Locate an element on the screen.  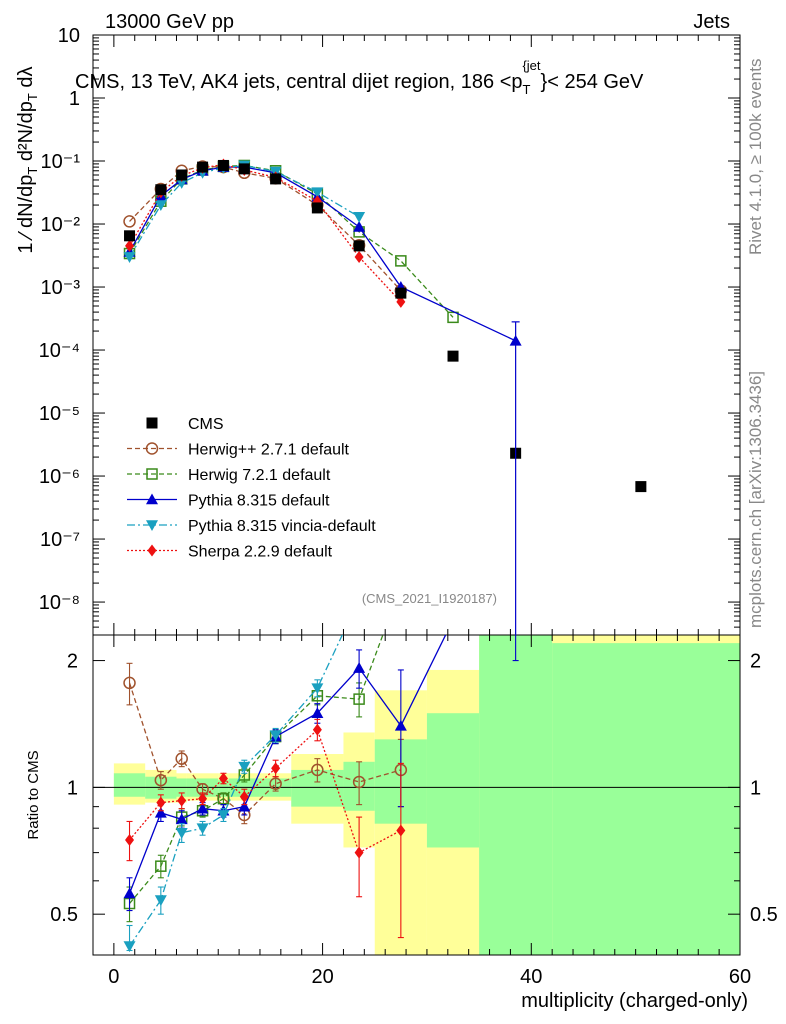
y-tick-label-main: 10⁻⁴ is located at coordinates (59, 351).